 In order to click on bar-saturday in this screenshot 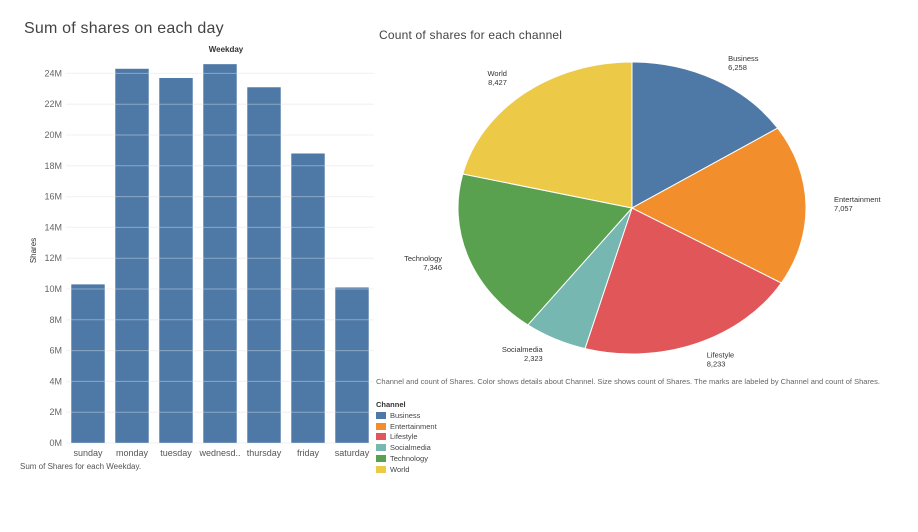, I will do `click(352, 365)`.